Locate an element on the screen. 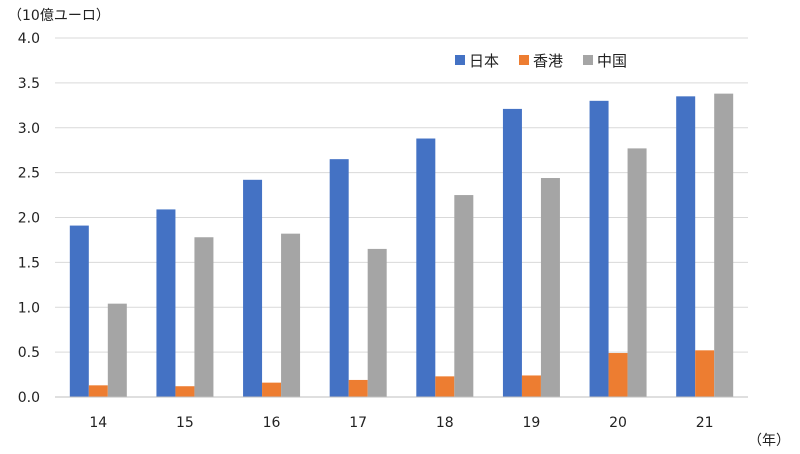 This screenshot has width=800, height=454. x-tick-label: 15 is located at coordinates (185, 423).